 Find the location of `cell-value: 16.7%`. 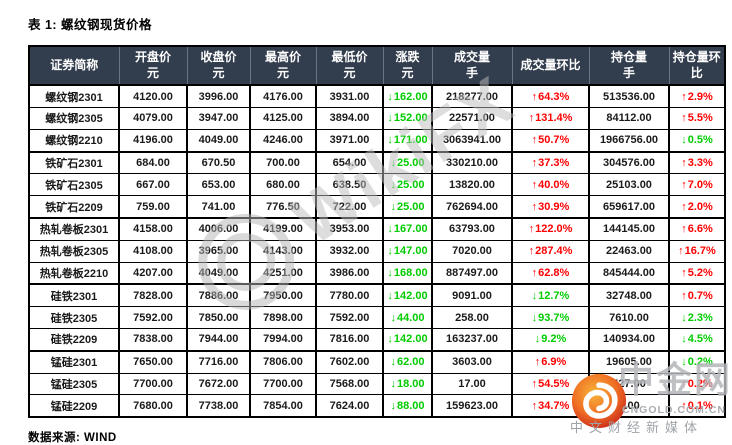

cell-value: 16.7% is located at coordinates (700, 251).